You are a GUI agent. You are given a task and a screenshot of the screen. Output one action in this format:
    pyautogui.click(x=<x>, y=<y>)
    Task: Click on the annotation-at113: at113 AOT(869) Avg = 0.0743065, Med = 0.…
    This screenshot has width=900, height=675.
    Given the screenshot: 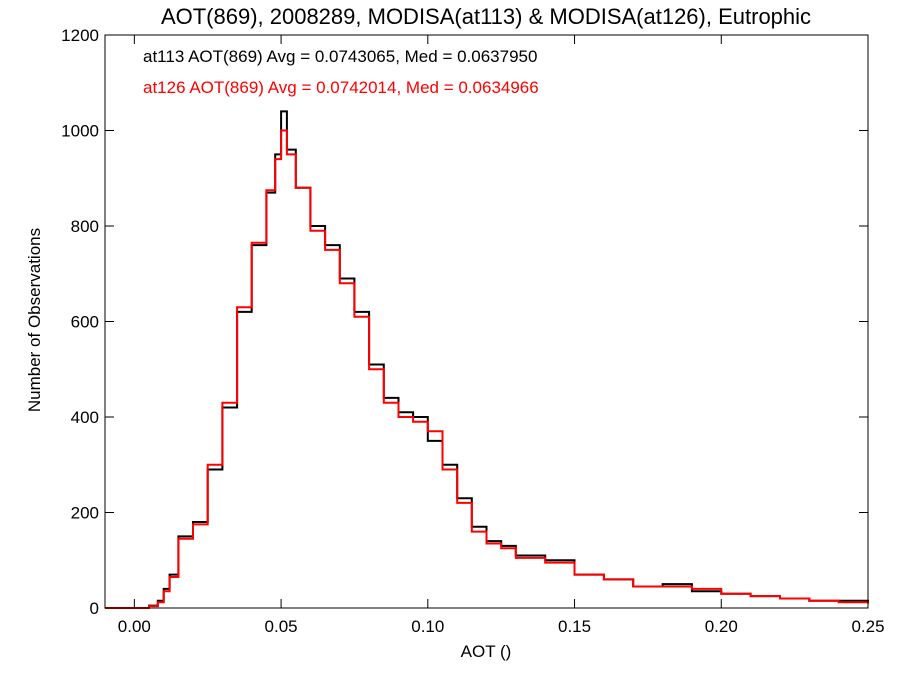 What is the action you would take?
    pyautogui.click(x=340, y=56)
    